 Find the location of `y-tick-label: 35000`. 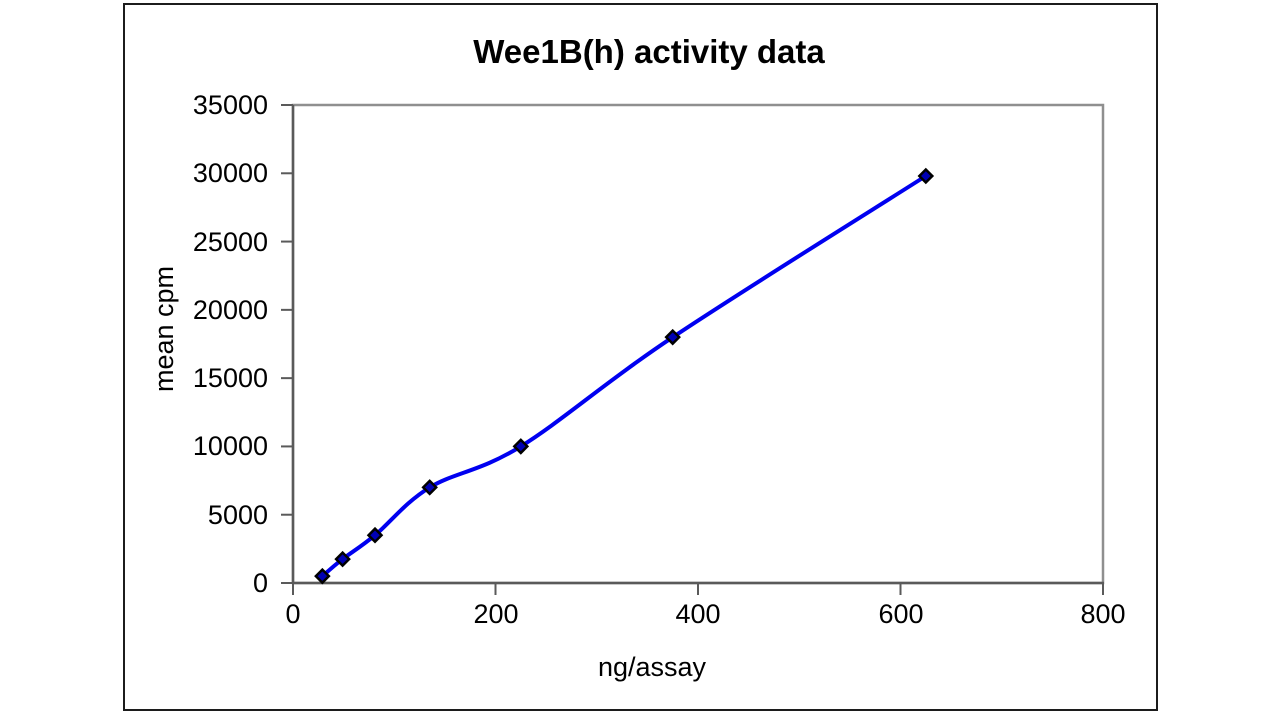

y-tick-label: 35000 is located at coordinates (230, 105).